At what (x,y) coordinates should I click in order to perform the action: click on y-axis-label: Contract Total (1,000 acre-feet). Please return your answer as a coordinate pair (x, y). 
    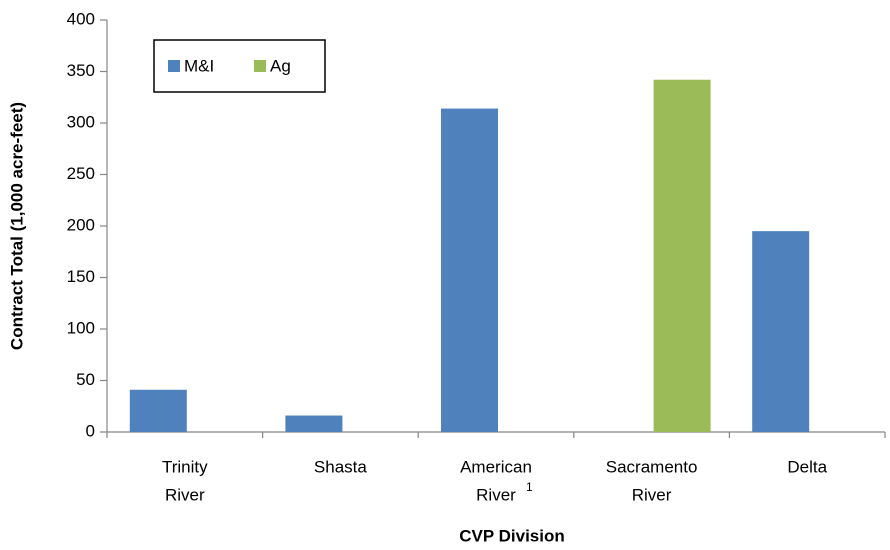
    Looking at the image, I should click on (16, 226).